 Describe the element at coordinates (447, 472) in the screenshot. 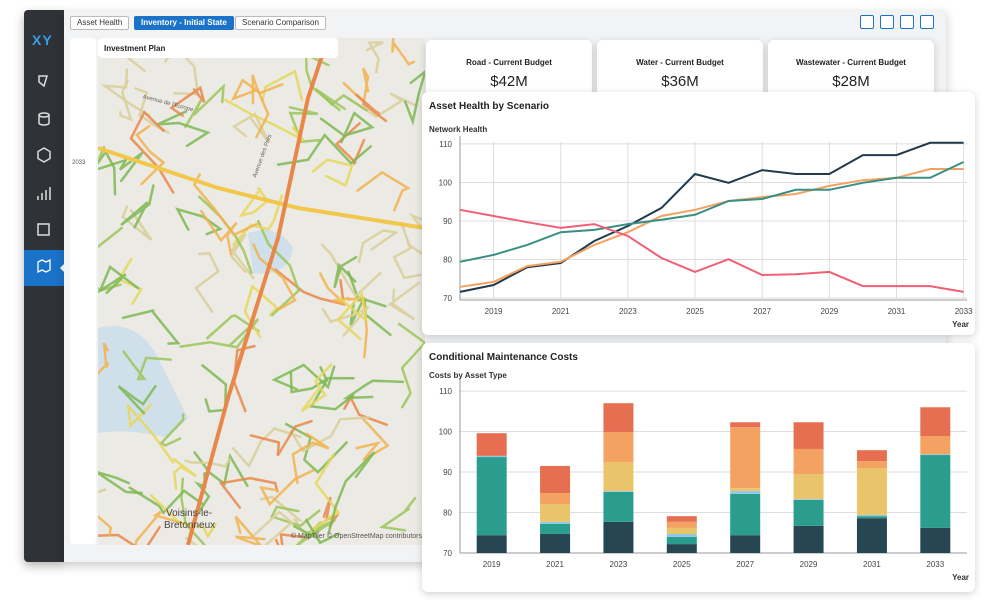

I see `y-tick-label: 90` at that location.